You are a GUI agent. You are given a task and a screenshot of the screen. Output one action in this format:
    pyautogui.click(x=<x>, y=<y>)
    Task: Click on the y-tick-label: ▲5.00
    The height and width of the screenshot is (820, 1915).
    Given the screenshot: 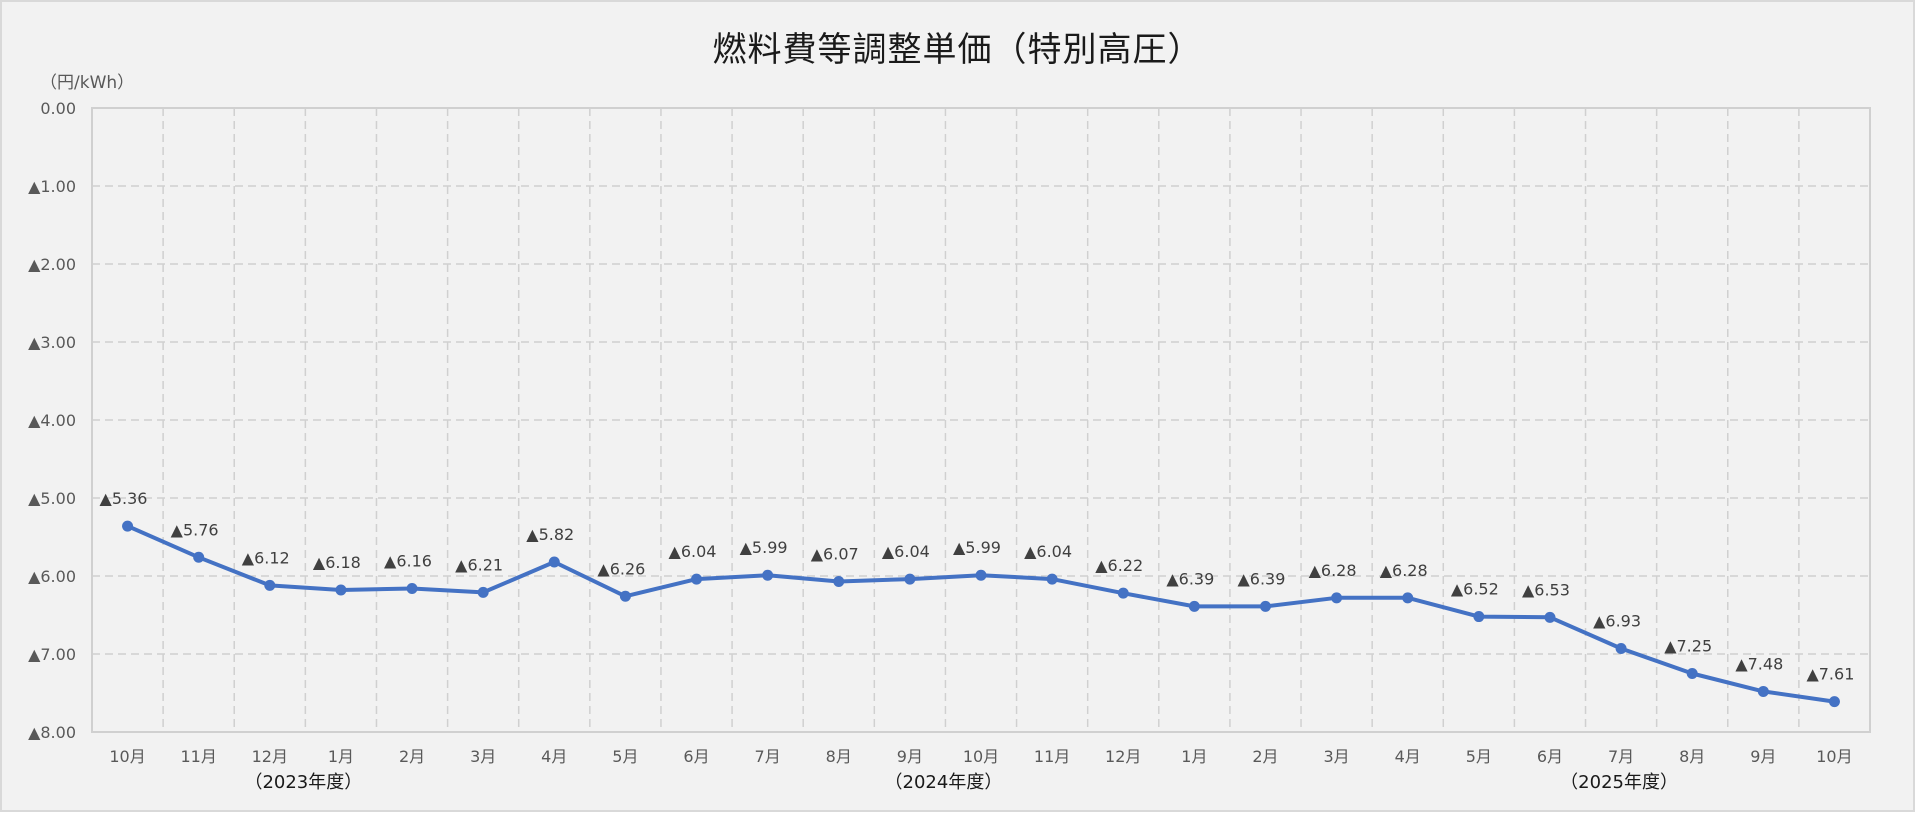 What is the action you would take?
    pyautogui.click(x=52, y=498)
    